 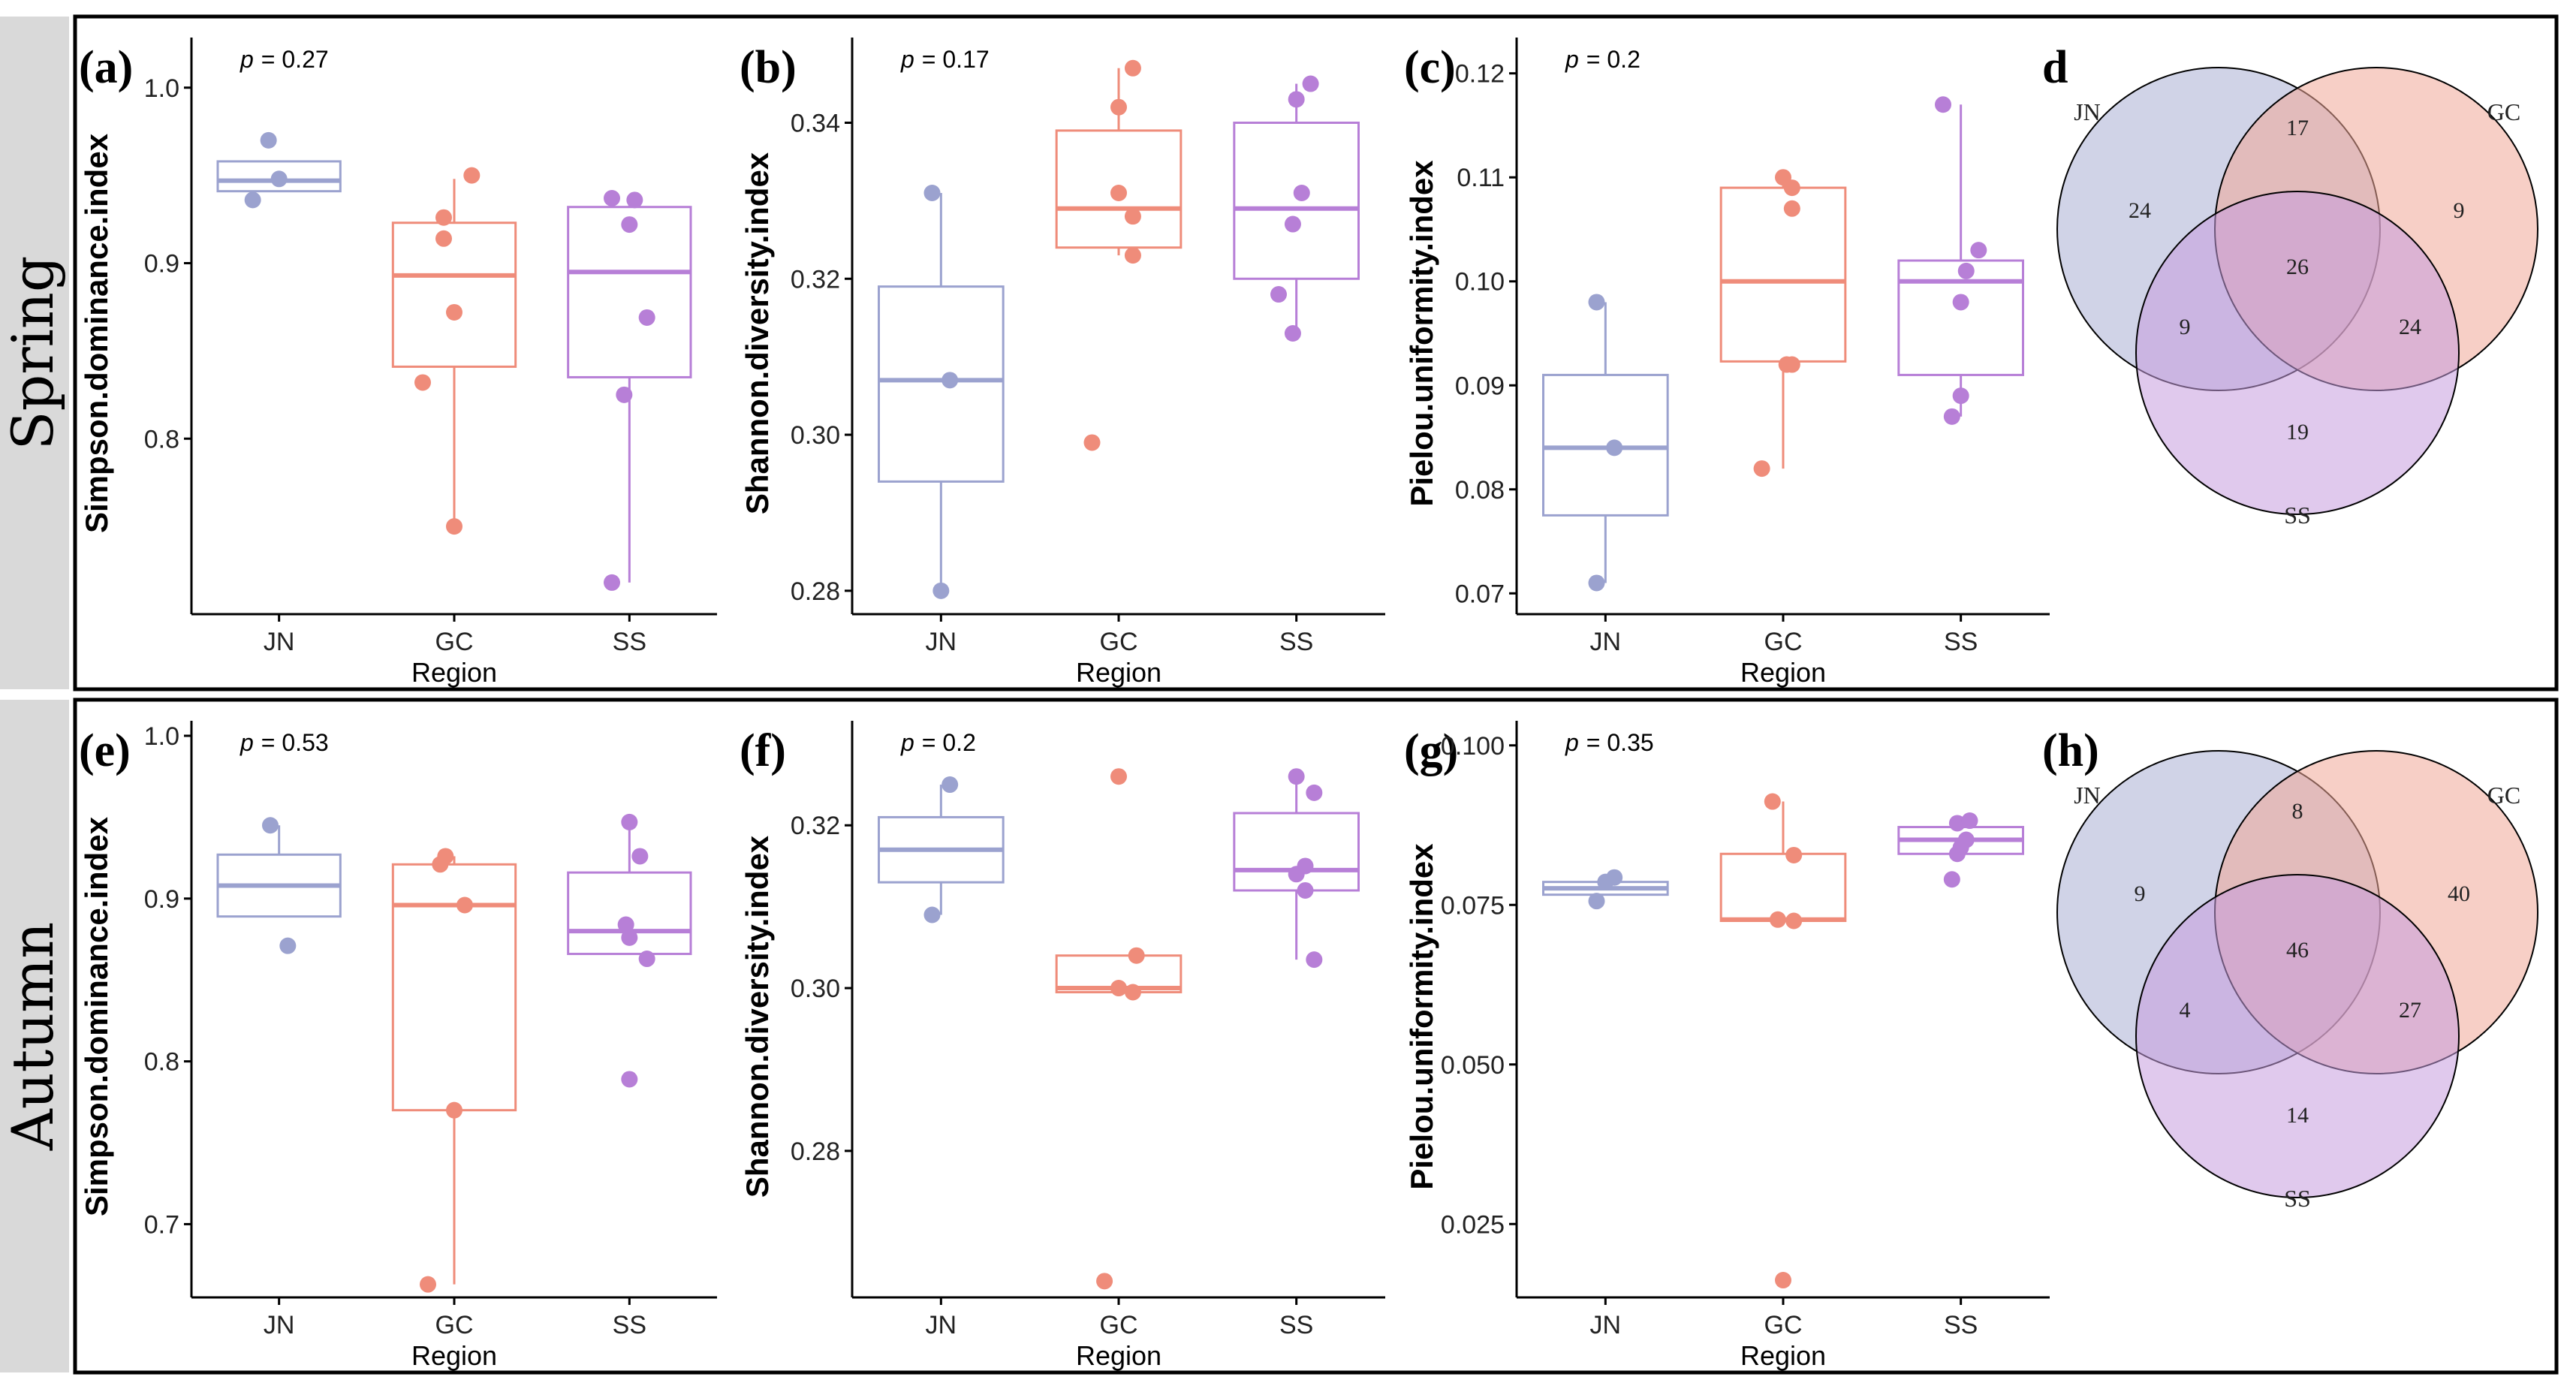 I want to click on venn-panel: dJN GC SS 24 9 19 17 9 24 26, so click(x=2290, y=285).